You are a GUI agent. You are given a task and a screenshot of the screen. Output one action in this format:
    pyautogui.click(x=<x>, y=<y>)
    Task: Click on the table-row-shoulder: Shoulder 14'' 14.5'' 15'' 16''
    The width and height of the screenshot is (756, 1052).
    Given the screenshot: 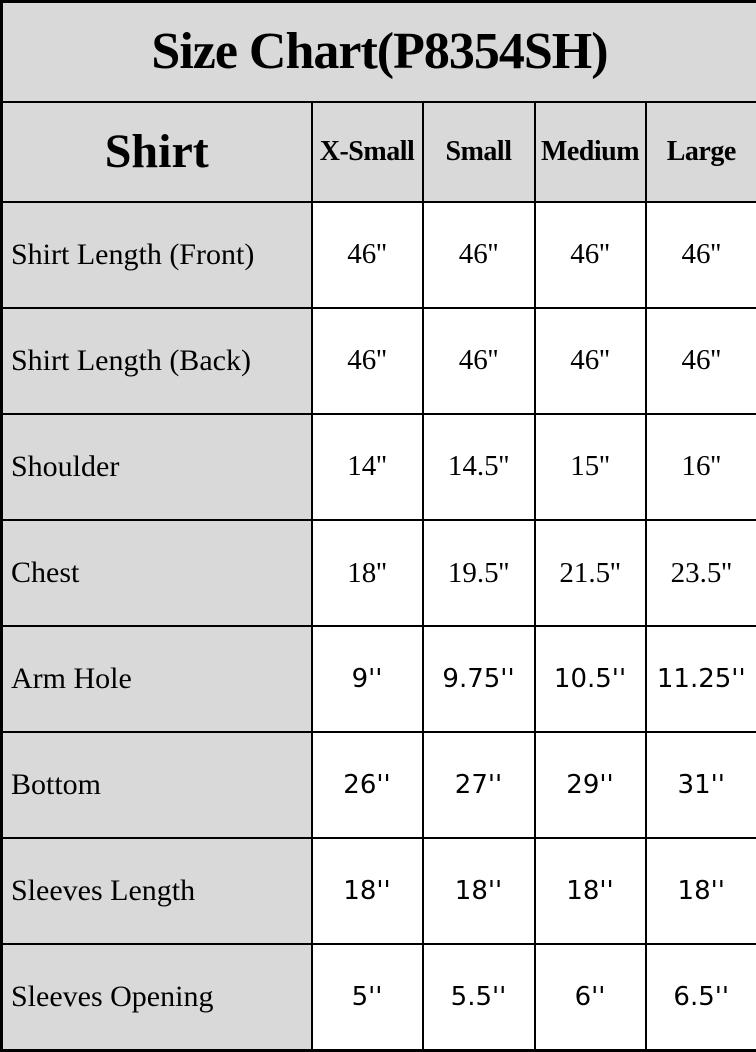 What is the action you would take?
    pyautogui.click(x=378, y=466)
    